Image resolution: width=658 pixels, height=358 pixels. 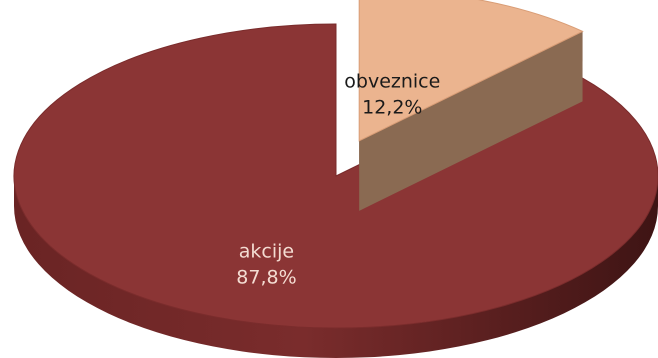 What do you see at coordinates (392, 108) in the screenshot?
I see `slice-value-label: 12,2%` at bounding box center [392, 108].